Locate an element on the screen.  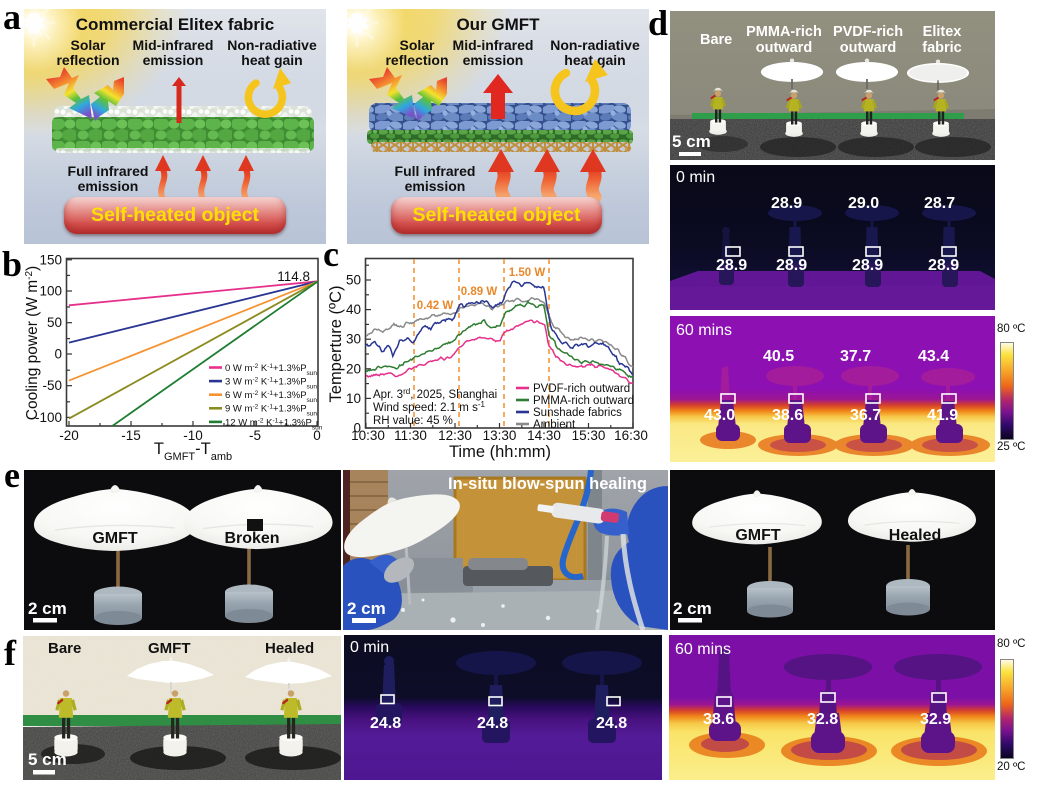
svg-text: PMMA-rich outward is located at coordinates (583, 401).